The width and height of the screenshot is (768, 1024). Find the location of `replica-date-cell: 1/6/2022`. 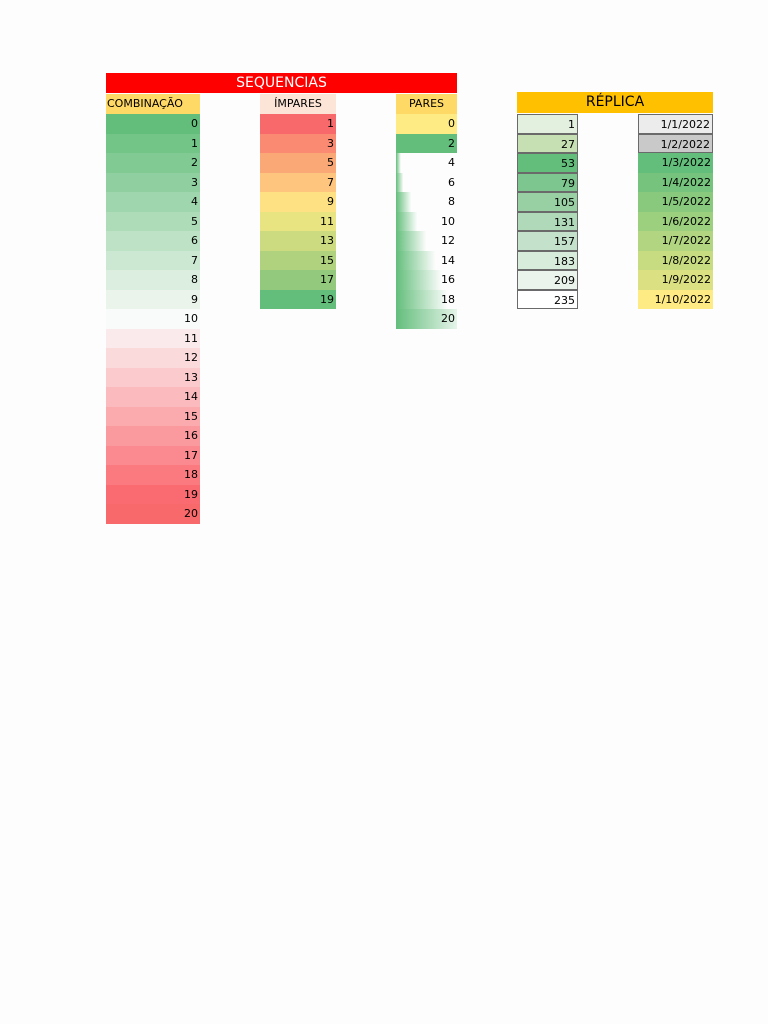

replica-date-cell: 1/6/2022 is located at coordinates (675, 221).